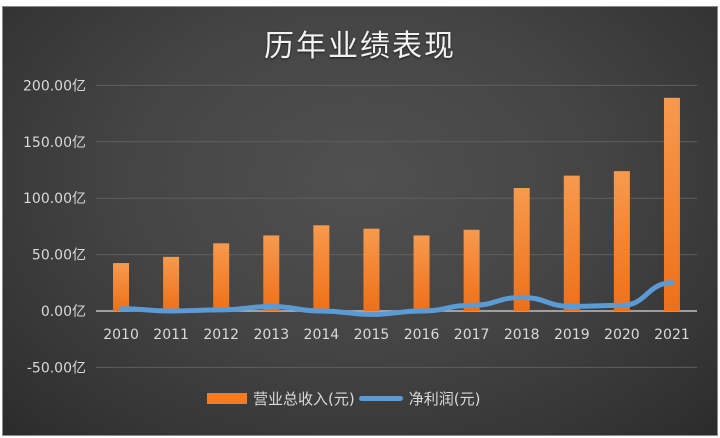 The height and width of the screenshot is (438, 720). Describe the element at coordinates (396, 298) in the screenshot. I see `net-profit-line` at that location.